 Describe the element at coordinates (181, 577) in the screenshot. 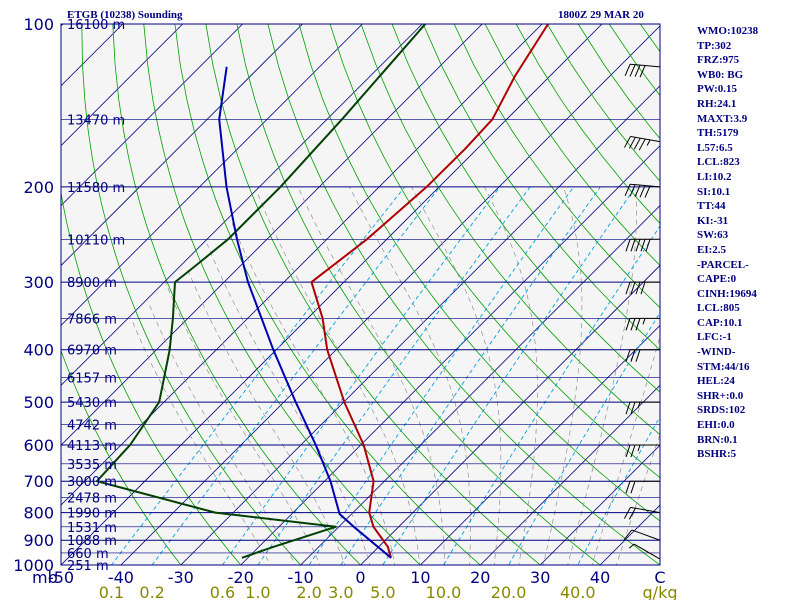

I see `temperature-tick-label: -30` at that location.